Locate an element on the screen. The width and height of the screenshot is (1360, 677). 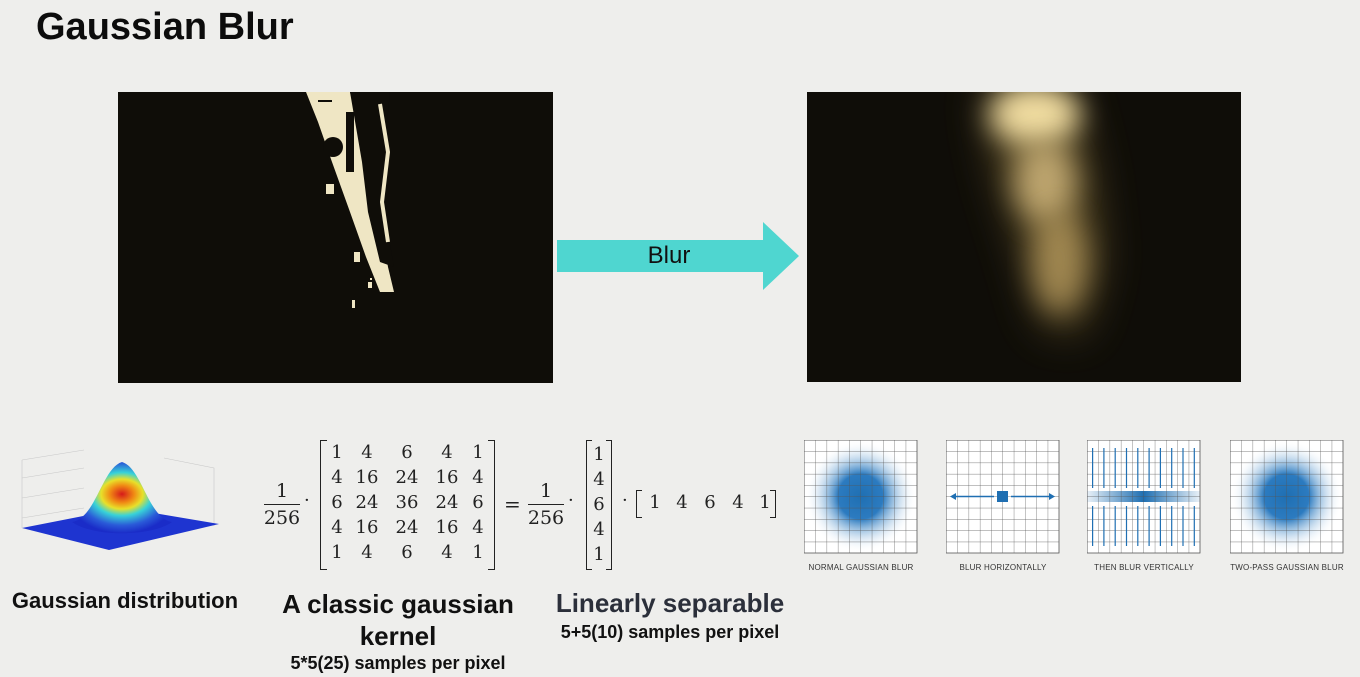
blur-step-normal: NORMAL GAUSSIAN BLUR is located at coordinates (860, 509).